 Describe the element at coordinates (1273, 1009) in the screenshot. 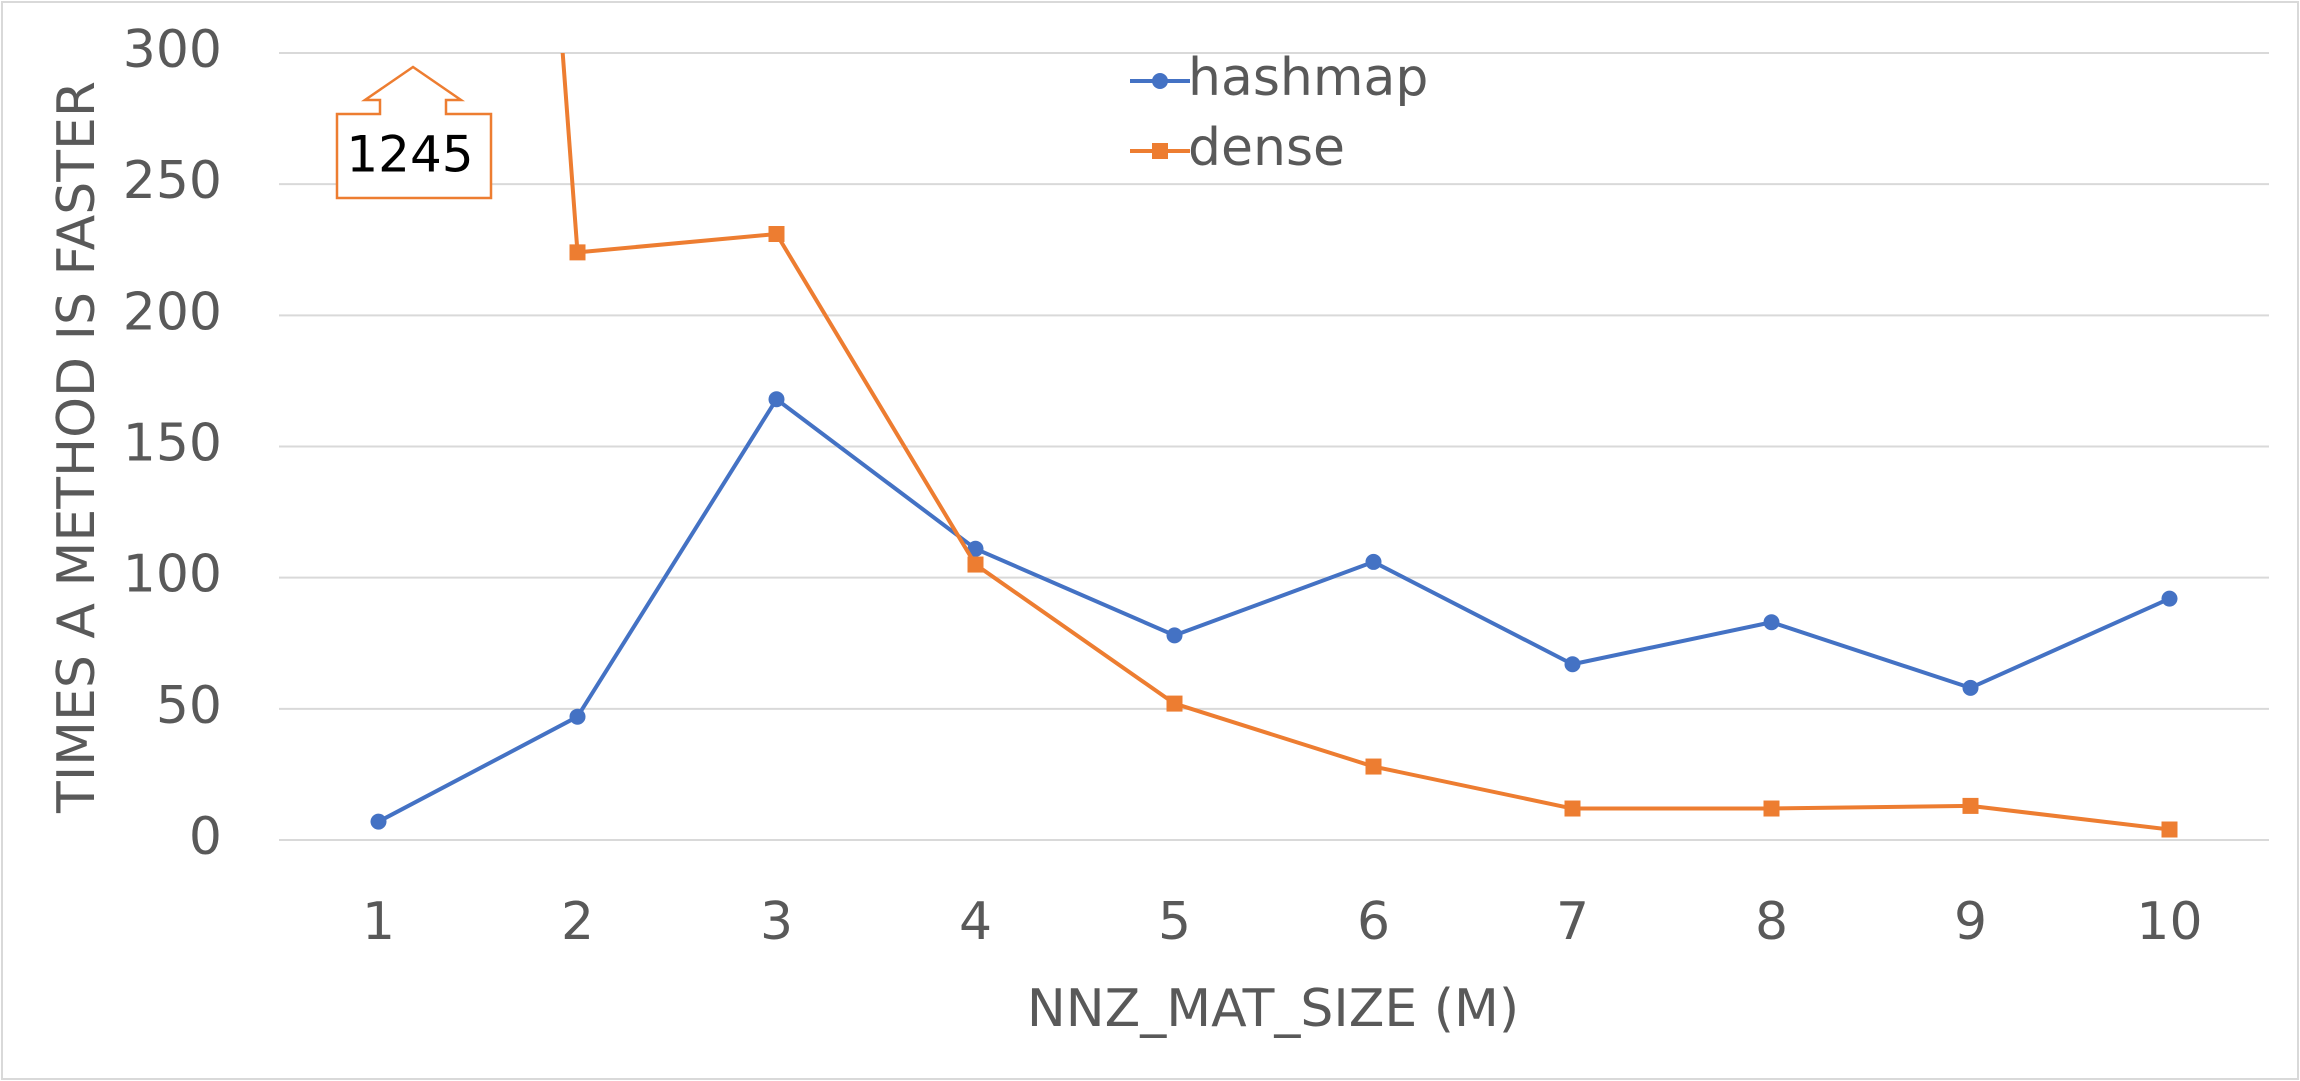

I see `x-axis-title: NNZ_MAT_SIZE (M)` at that location.